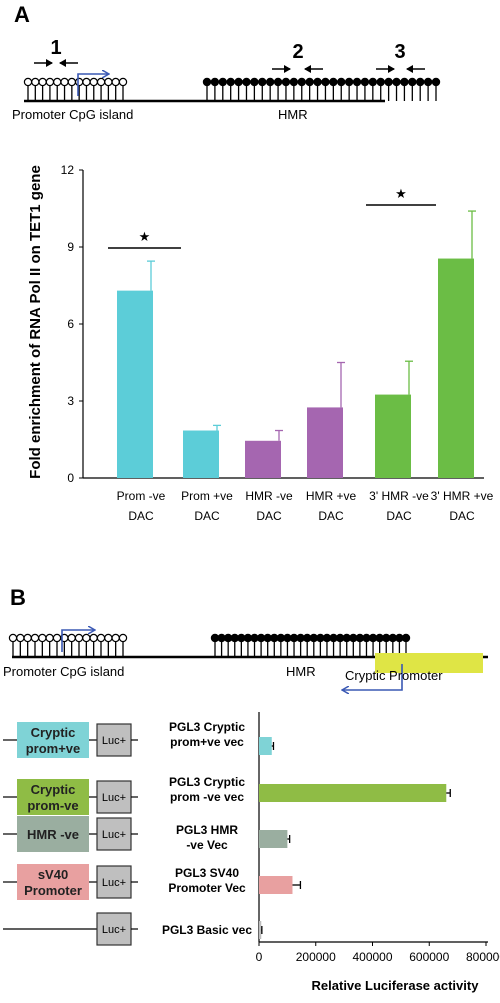 This screenshot has width=500, height=1003. I want to click on x-tick-label: 800000, so click(483, 957).